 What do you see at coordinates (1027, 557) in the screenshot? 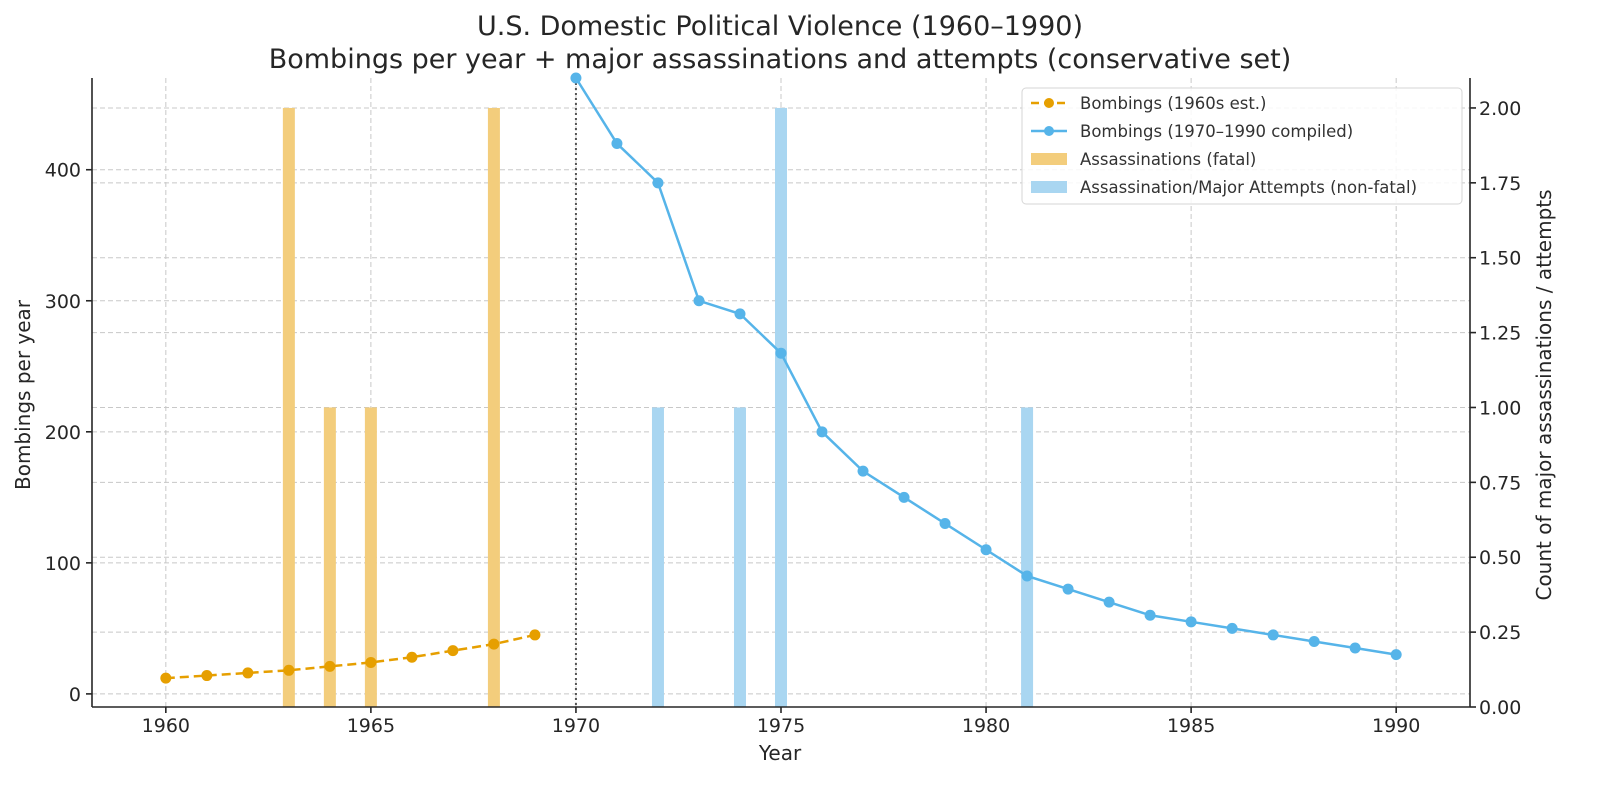
I see `bar-attempt-1981` at bounding box center [1027, 557].